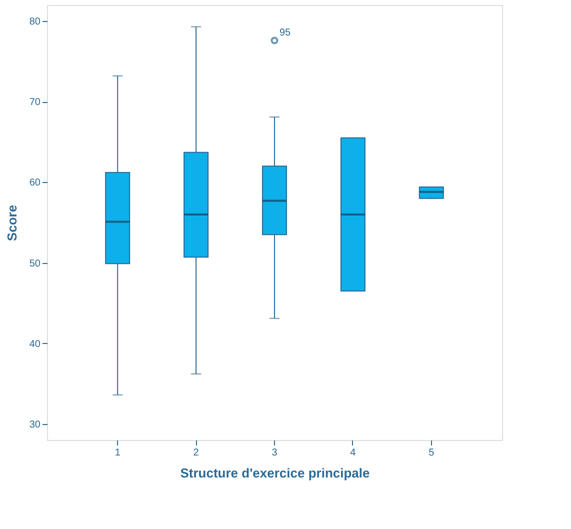 This screenshot has height=529, width=571. Describe the element at coordinates (35, 102) in the screenshot. I see `y-tick-label: 70` at that location.